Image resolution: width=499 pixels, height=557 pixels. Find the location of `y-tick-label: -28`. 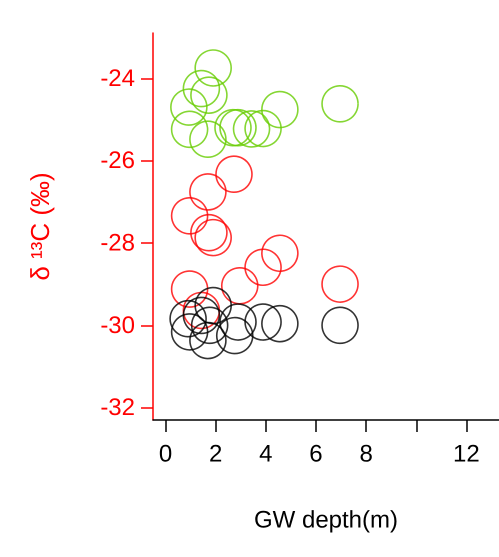

y-tick-label: -28 is located at coordinates (117, 242).